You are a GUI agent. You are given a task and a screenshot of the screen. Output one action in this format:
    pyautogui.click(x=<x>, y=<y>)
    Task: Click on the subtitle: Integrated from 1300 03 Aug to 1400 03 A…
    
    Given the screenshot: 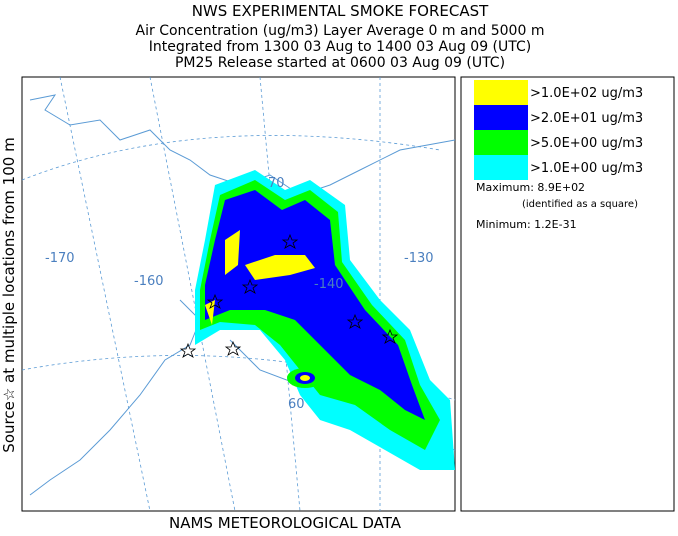 What is the action you would take?
    pyautogui.click(x=340, y=47)
    